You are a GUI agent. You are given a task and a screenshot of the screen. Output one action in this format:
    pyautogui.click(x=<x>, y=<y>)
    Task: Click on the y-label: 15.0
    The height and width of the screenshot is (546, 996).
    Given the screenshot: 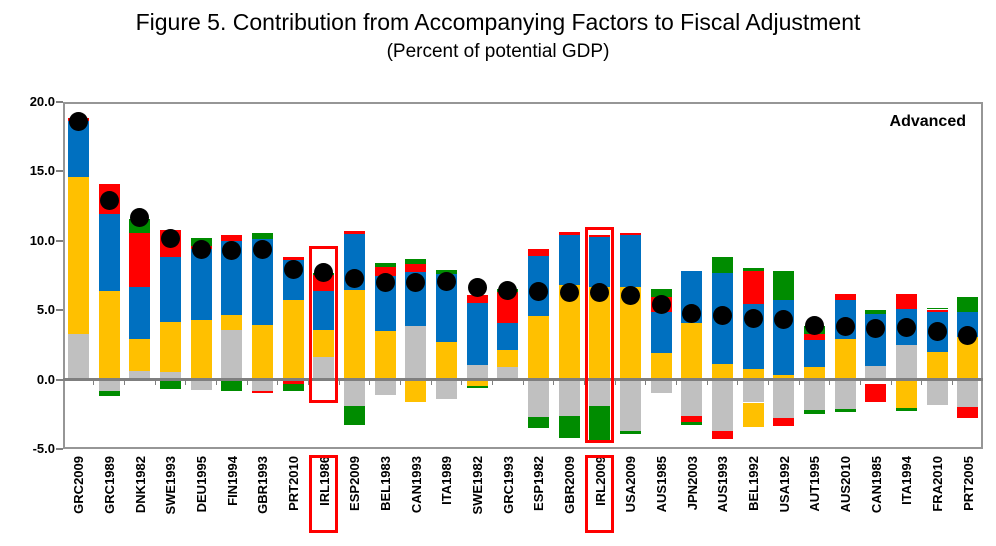 What is the action you would take?
    pyautogui.click(x=42, y=171)
    